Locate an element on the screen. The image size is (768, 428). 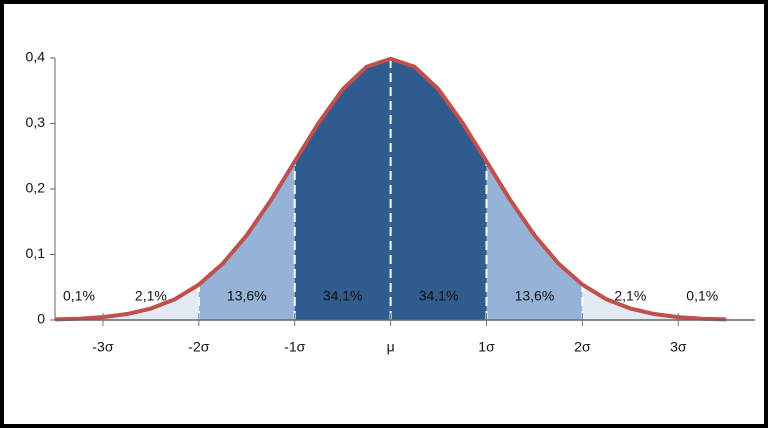
y-tick-label: 0,4 is located at coordinates (36, 57).